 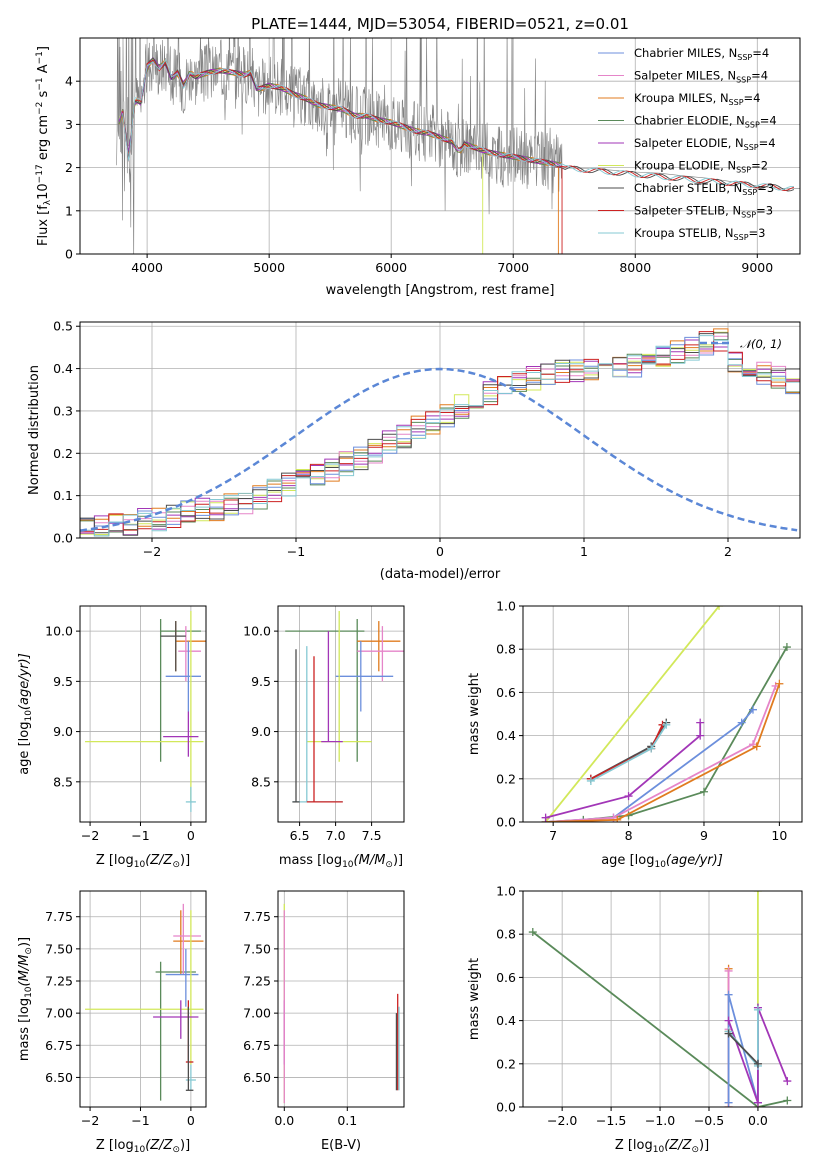 What do you see at coordinates (257, 631) in the screenshot?
I see `age-vs-mass-ytick-label: 10.0` at bounding box center [257, 631].